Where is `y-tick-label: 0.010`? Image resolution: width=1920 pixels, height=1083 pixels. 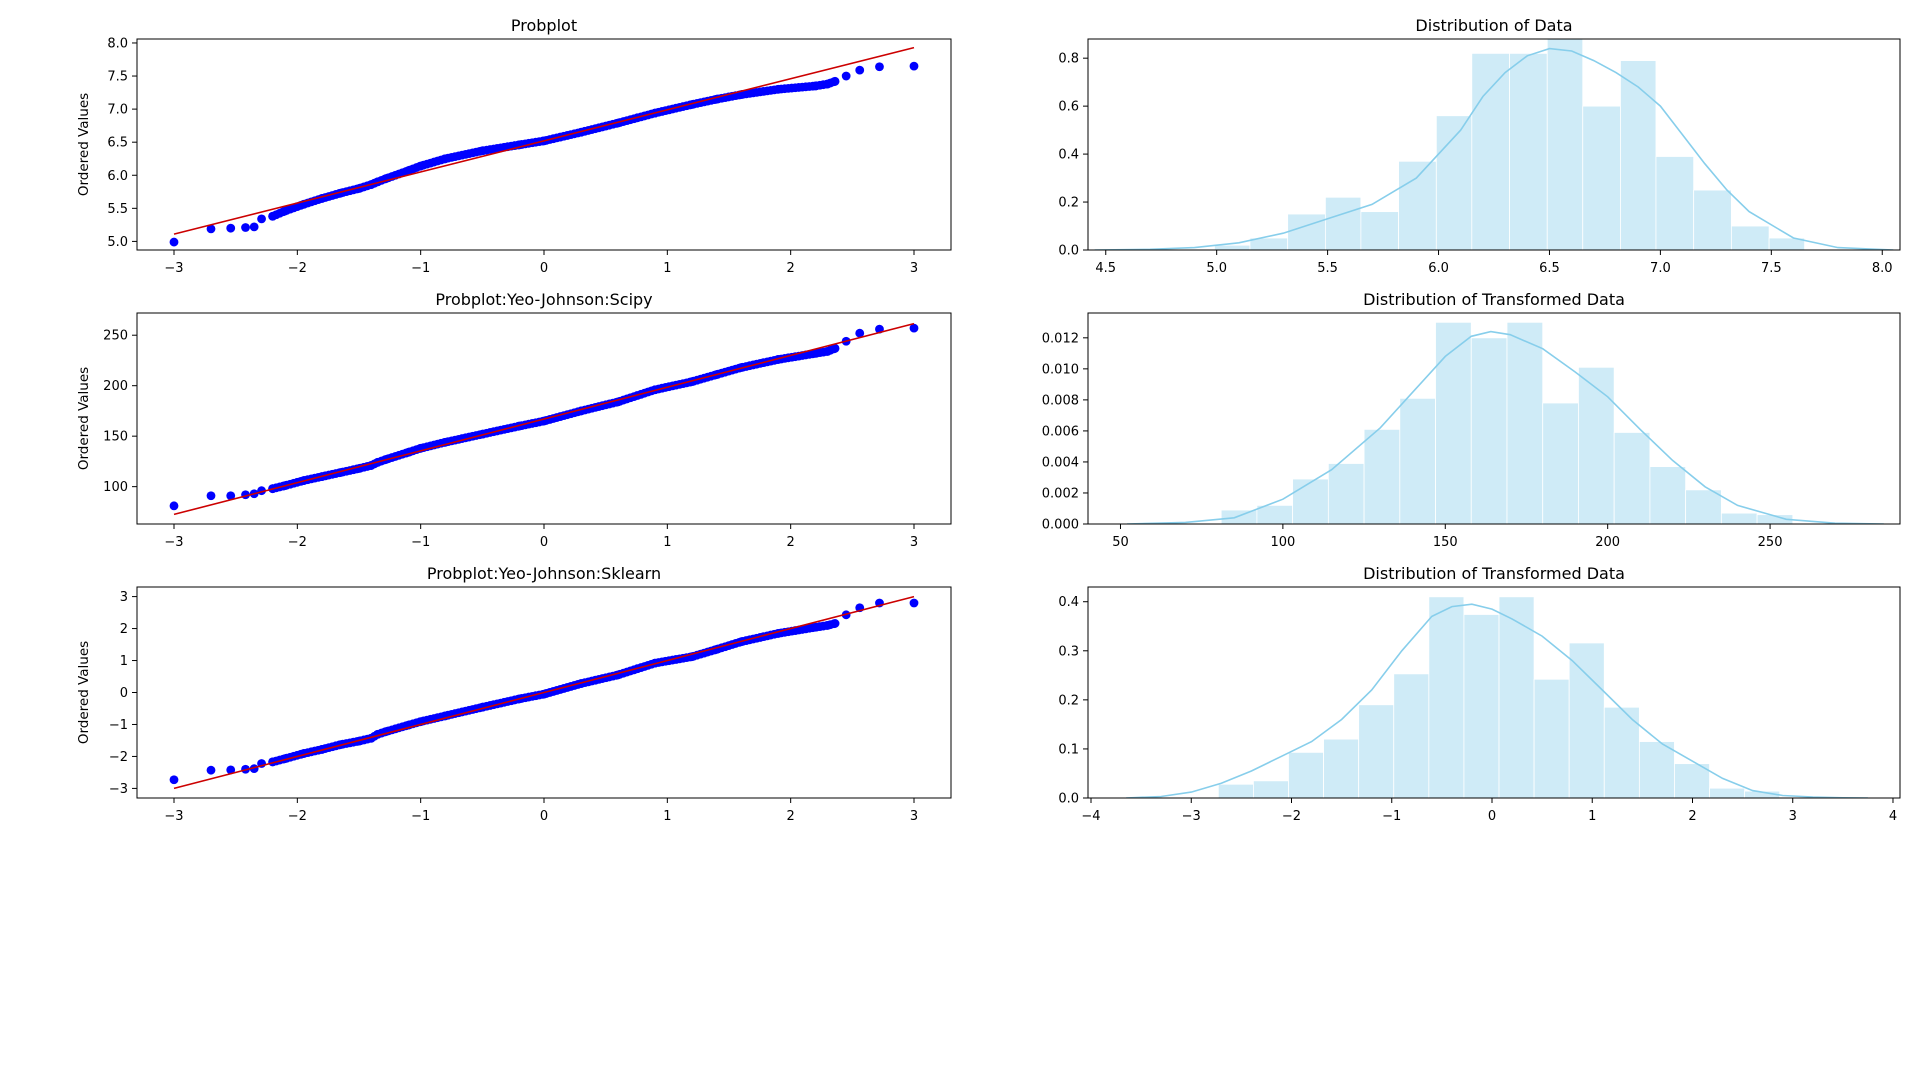
y-tick-label: 0.010 is located at coordinates (1060, 369).